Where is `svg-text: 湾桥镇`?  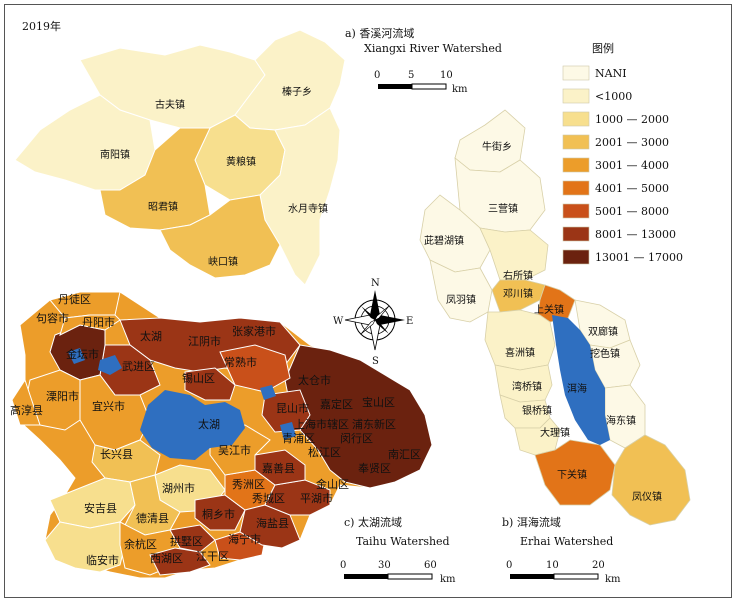 svg-text: 湾桥镇 is located at coordinates (527, 386).